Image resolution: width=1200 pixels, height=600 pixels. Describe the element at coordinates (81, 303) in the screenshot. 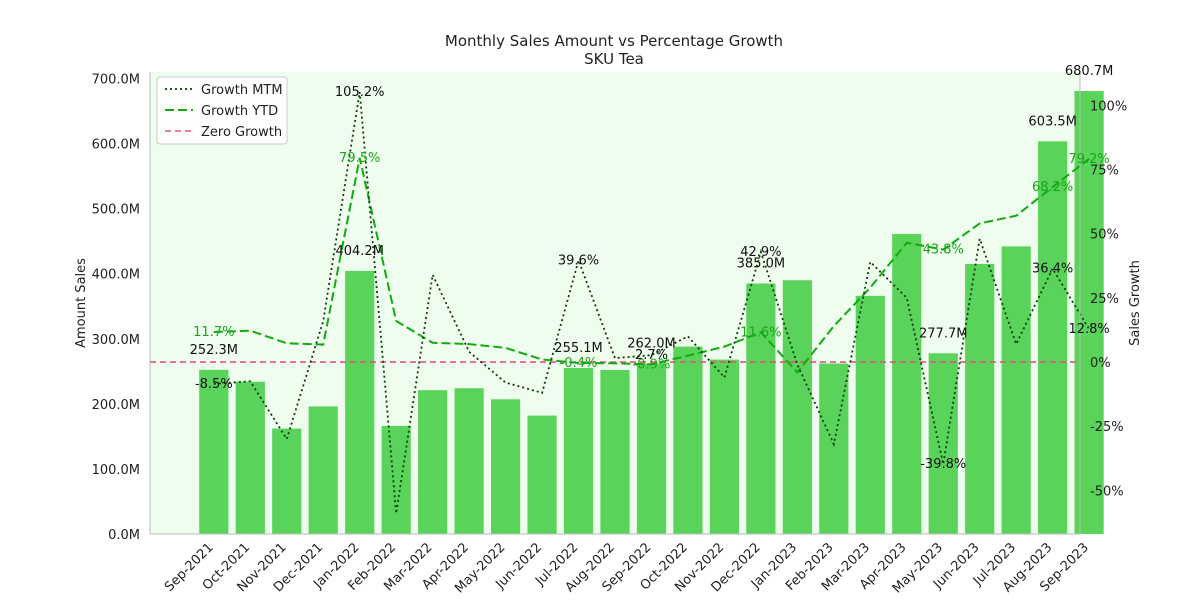

I see `y-axis-label: Amount Sales` at that location.